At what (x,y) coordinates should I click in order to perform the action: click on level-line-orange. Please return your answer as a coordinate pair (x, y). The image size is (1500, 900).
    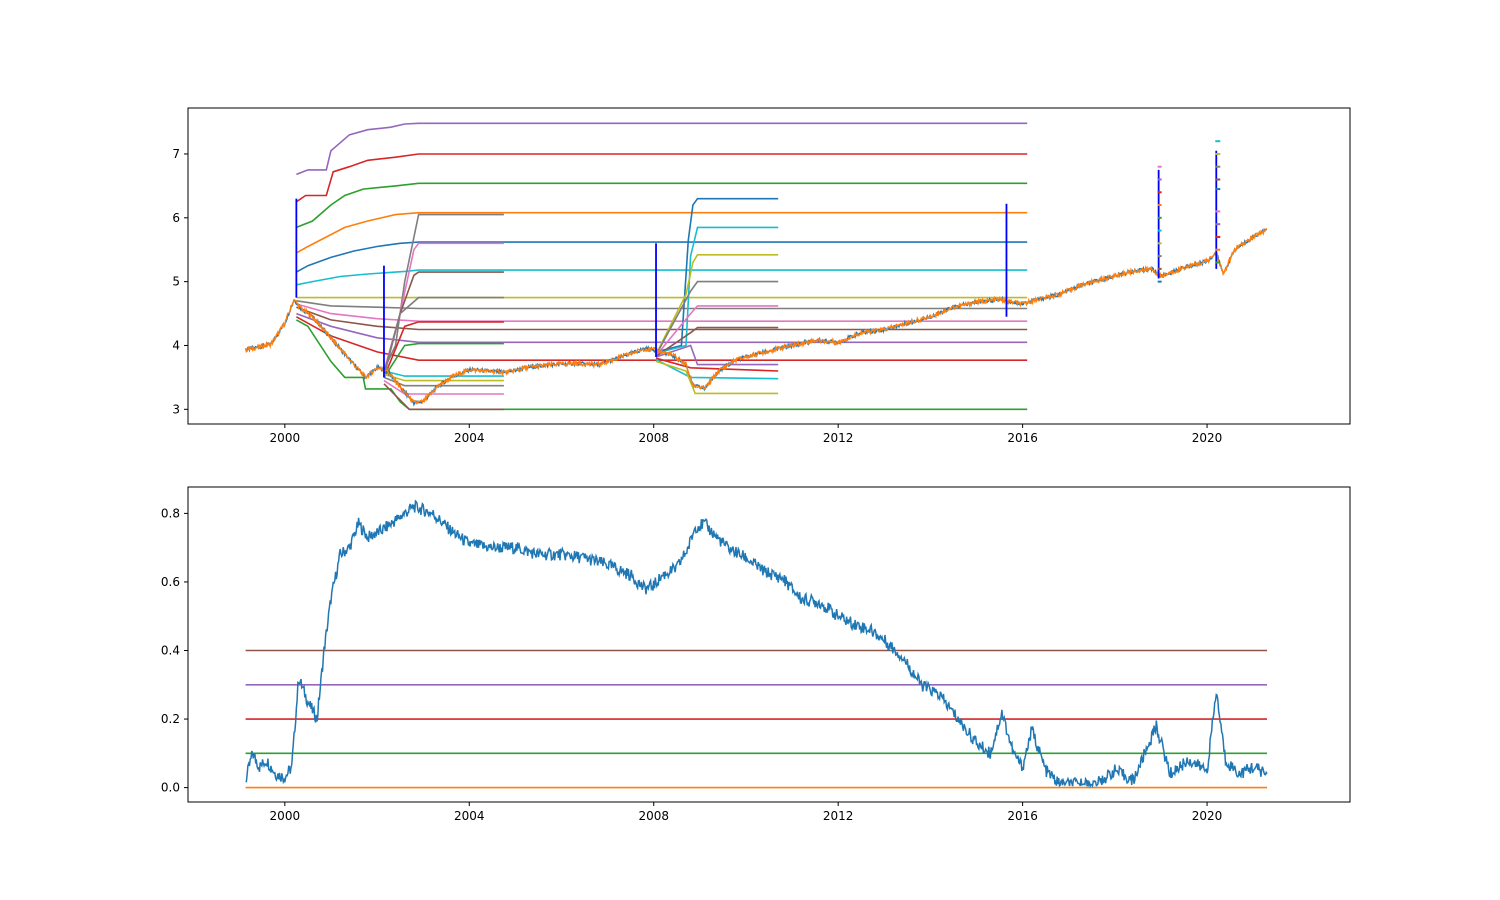
    Looking at the image, I should click on (662, 232).